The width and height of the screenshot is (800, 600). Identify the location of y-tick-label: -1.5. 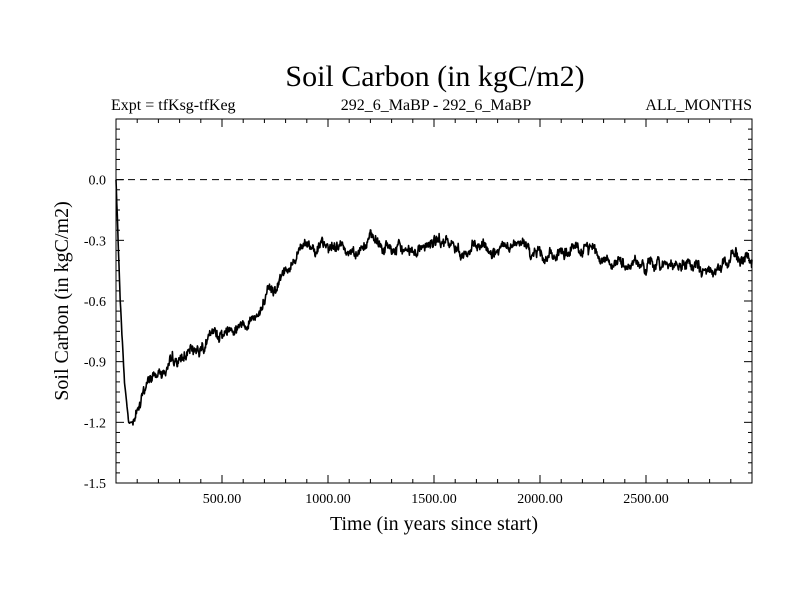
(95, 484).